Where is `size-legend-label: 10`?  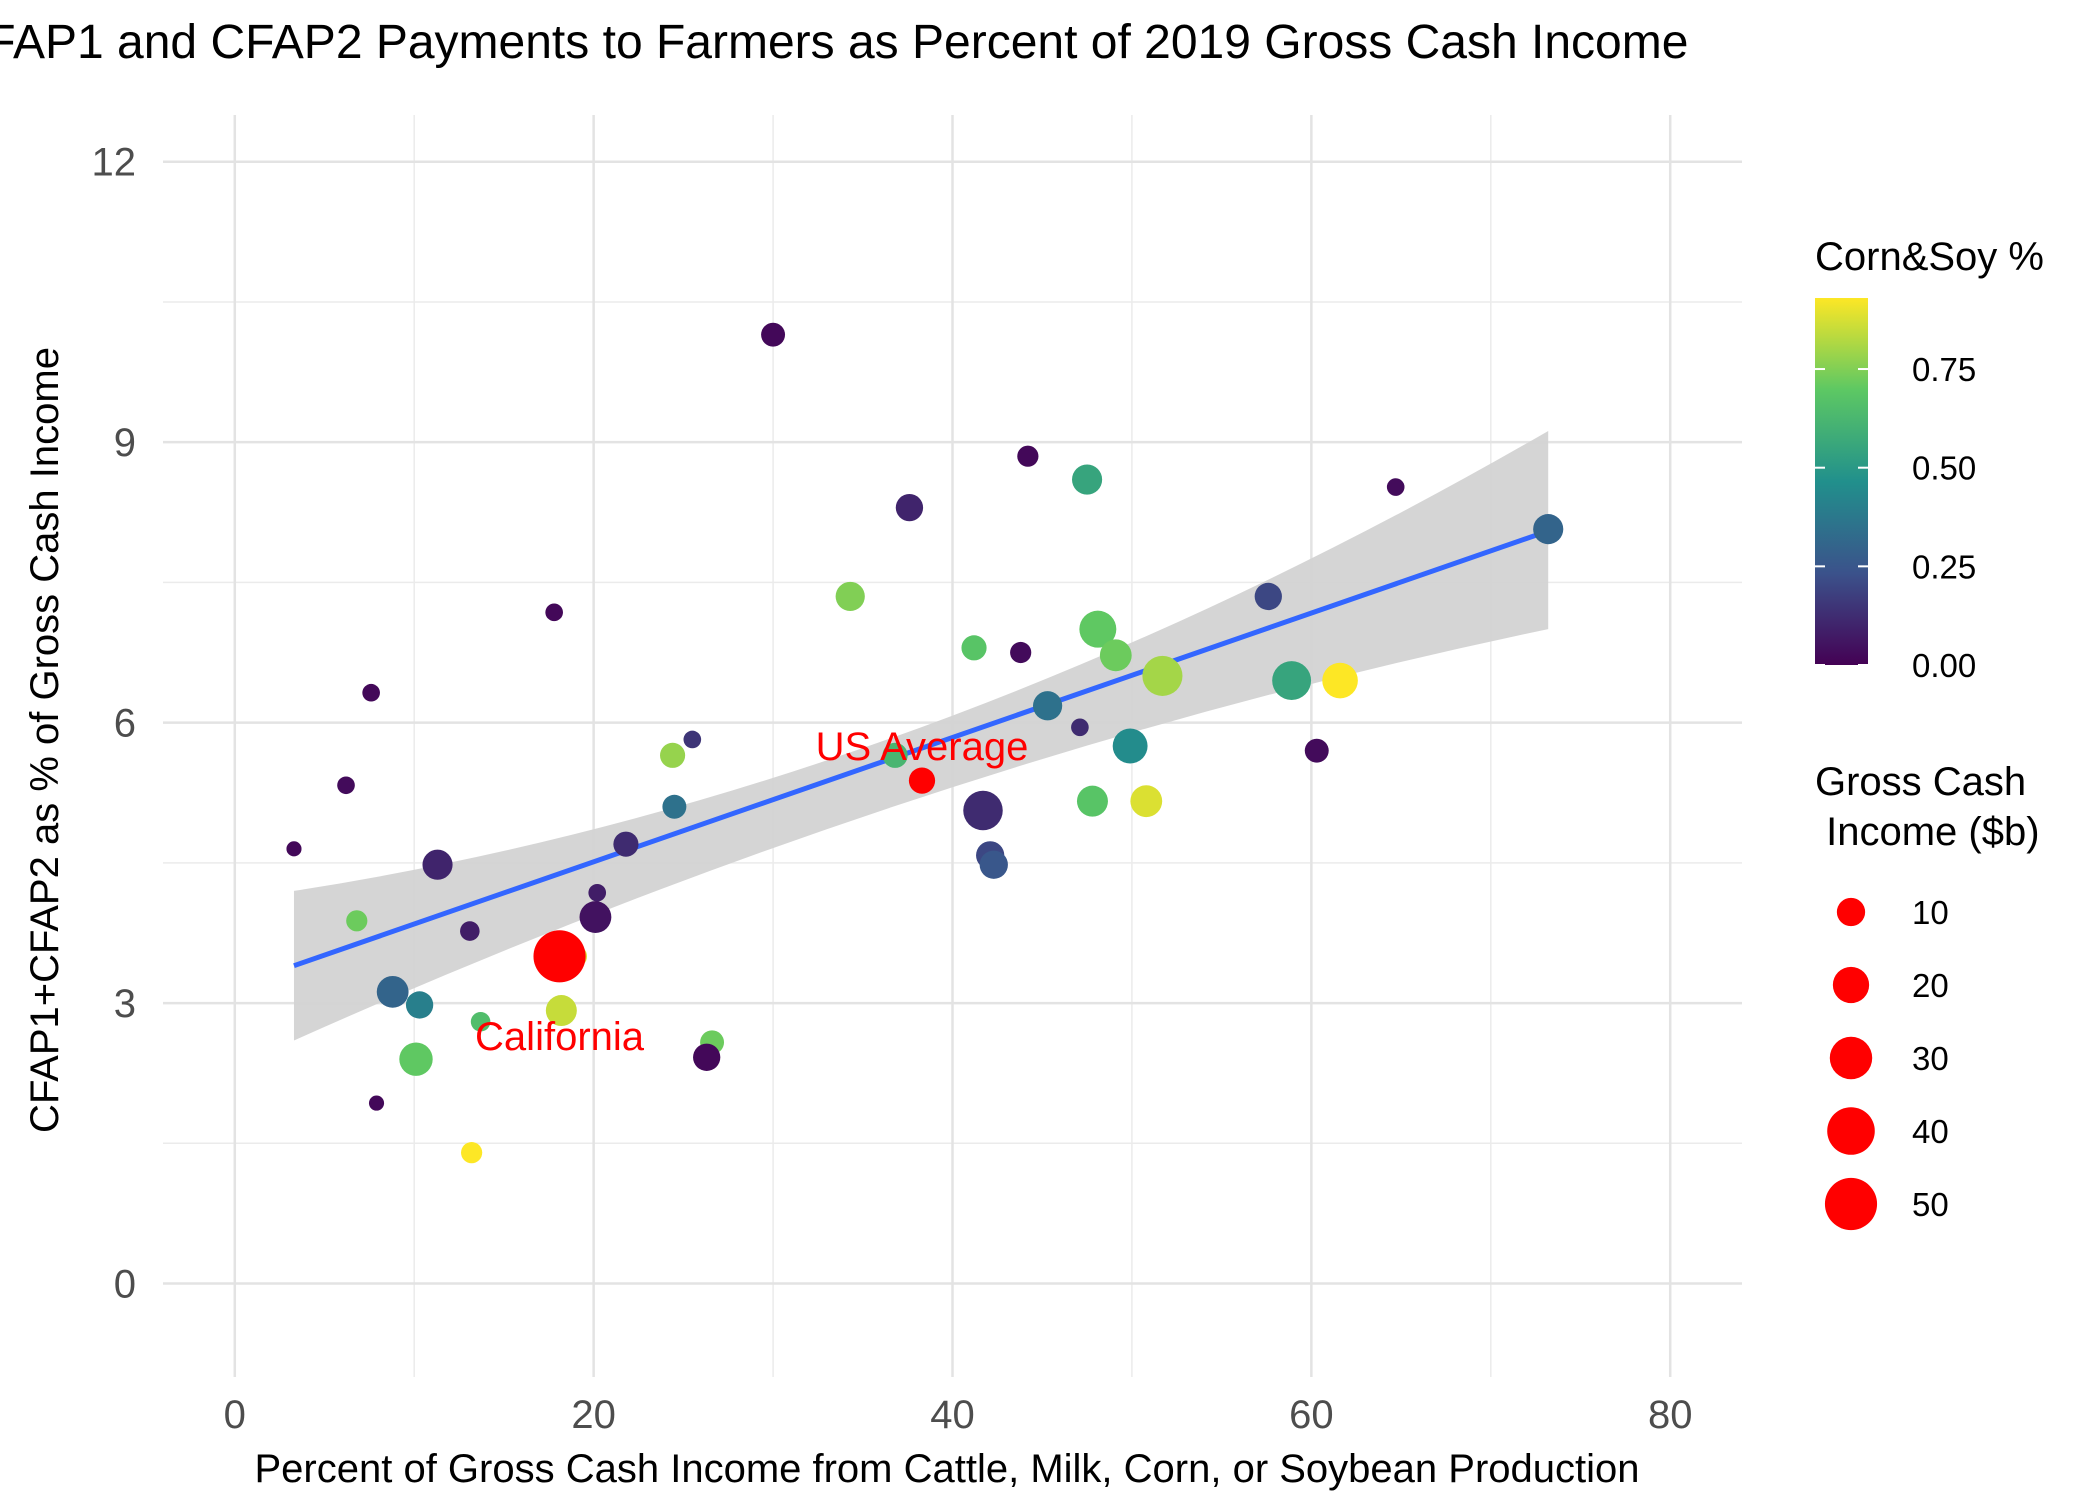
size-legend-label: 10 is located at coordinates (1930, 912).